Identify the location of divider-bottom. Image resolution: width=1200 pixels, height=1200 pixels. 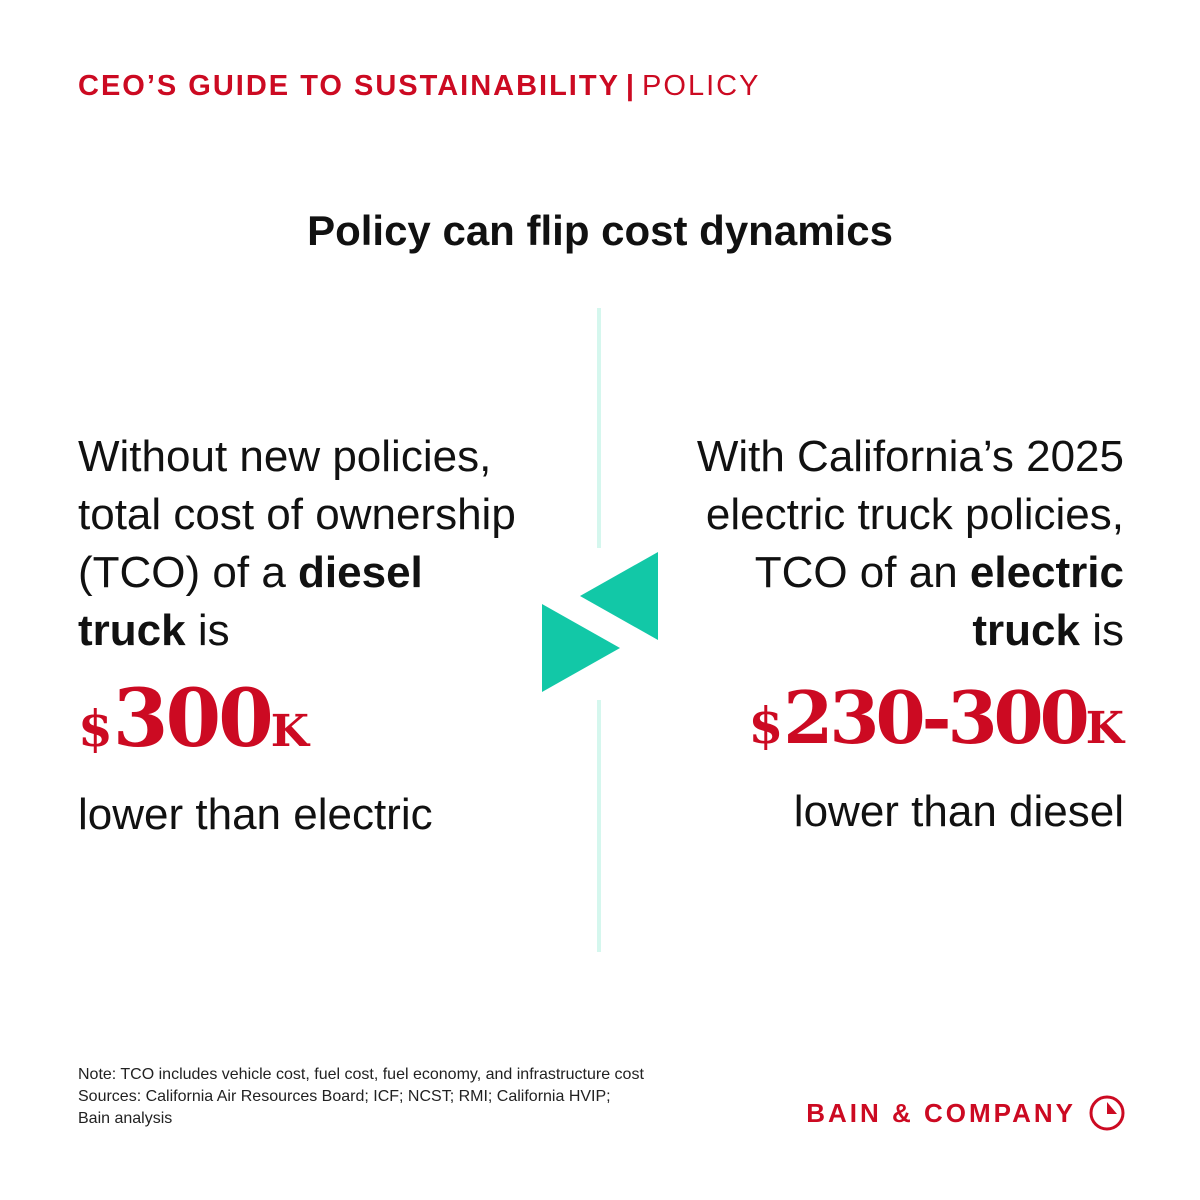
(599, 826).